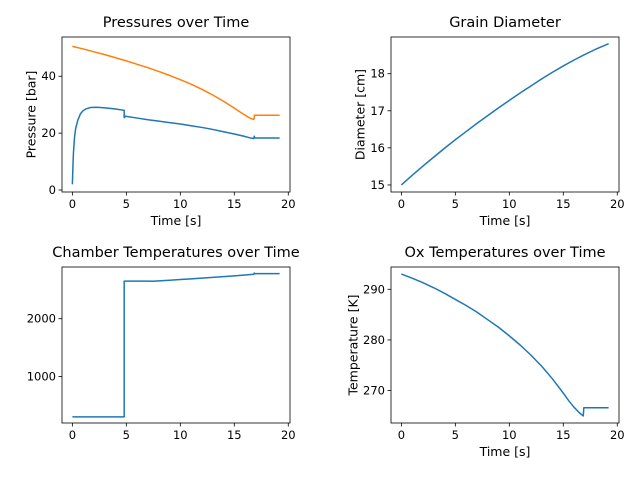 The height and width of the screenshot is (480, 640). Describe the element at coordinates (504, 253) in the screenshot. I see `chart-title: Ox Temperatures over Time` at that location.